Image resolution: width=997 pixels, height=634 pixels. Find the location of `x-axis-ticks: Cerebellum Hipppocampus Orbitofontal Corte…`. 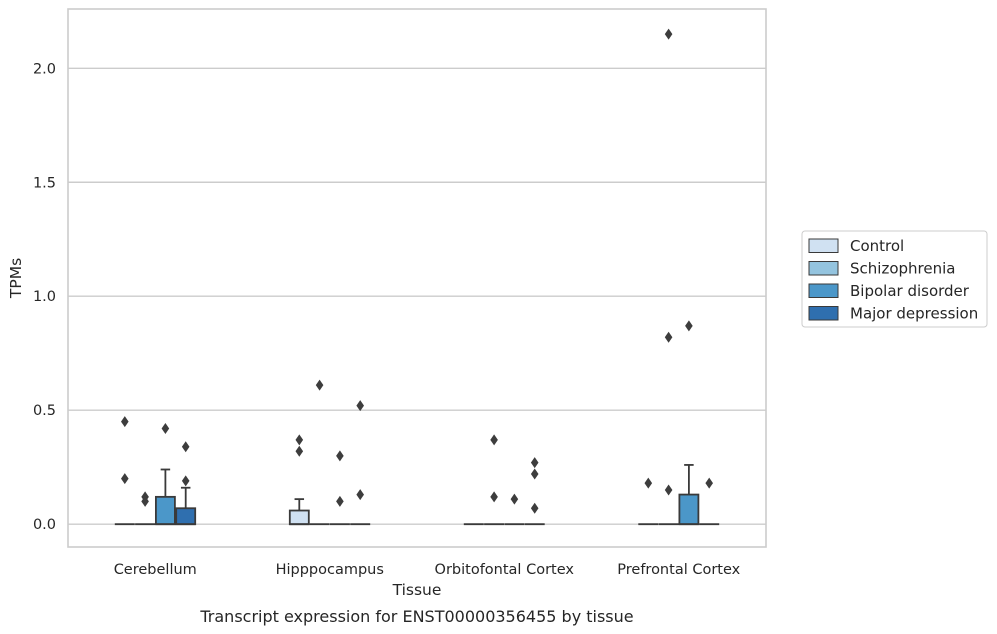

x-axis-ticks: Cerebellum Hipppocampus Orbitofontal Corte… is located at coordinates (427, 570).